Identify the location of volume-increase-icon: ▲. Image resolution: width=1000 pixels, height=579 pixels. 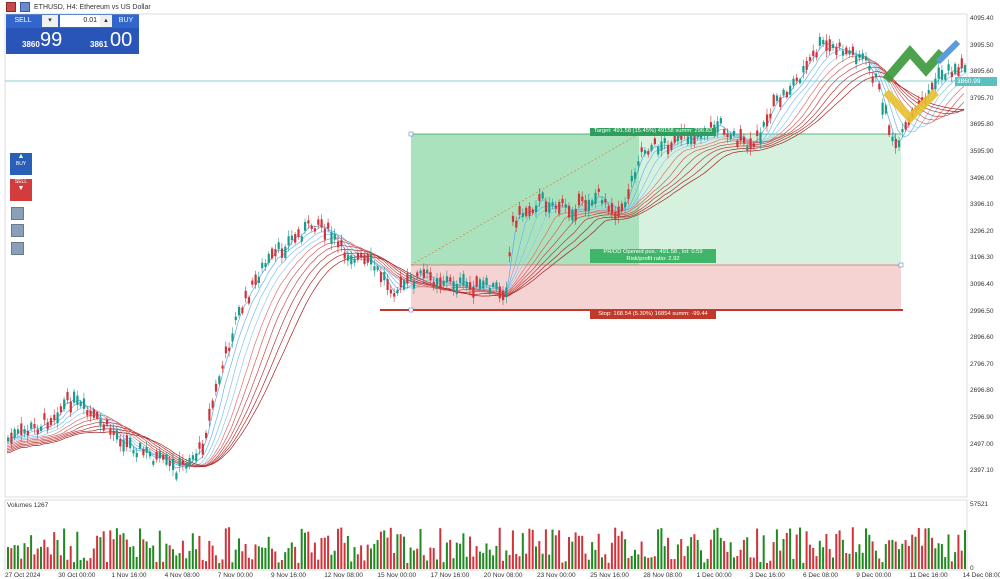
(106, 21).